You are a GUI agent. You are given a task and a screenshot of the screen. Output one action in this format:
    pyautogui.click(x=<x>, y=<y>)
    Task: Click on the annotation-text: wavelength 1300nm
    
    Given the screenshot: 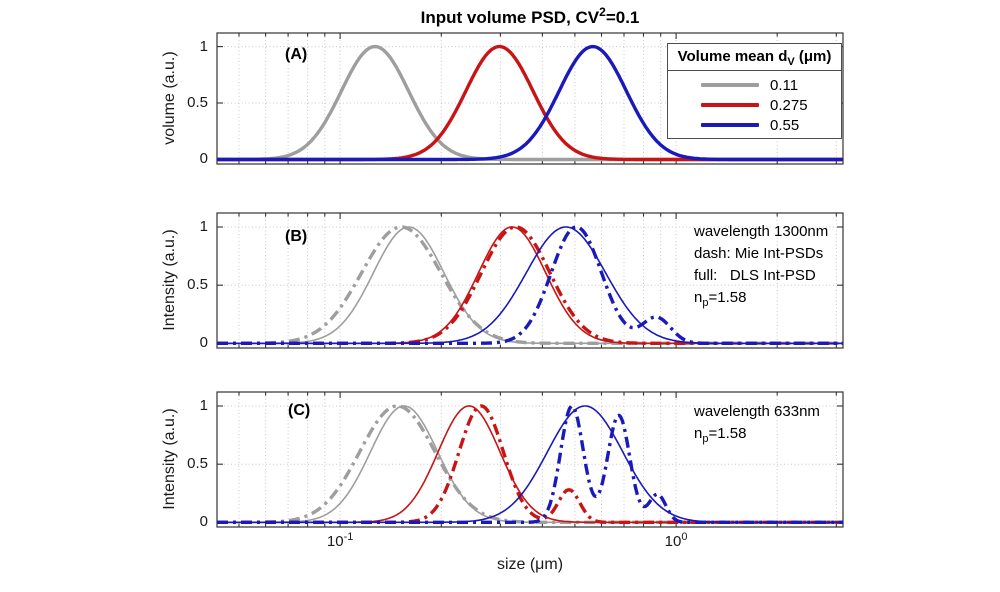 What is the action you would take?
    pyautogui.click(x=761, y=231)
    